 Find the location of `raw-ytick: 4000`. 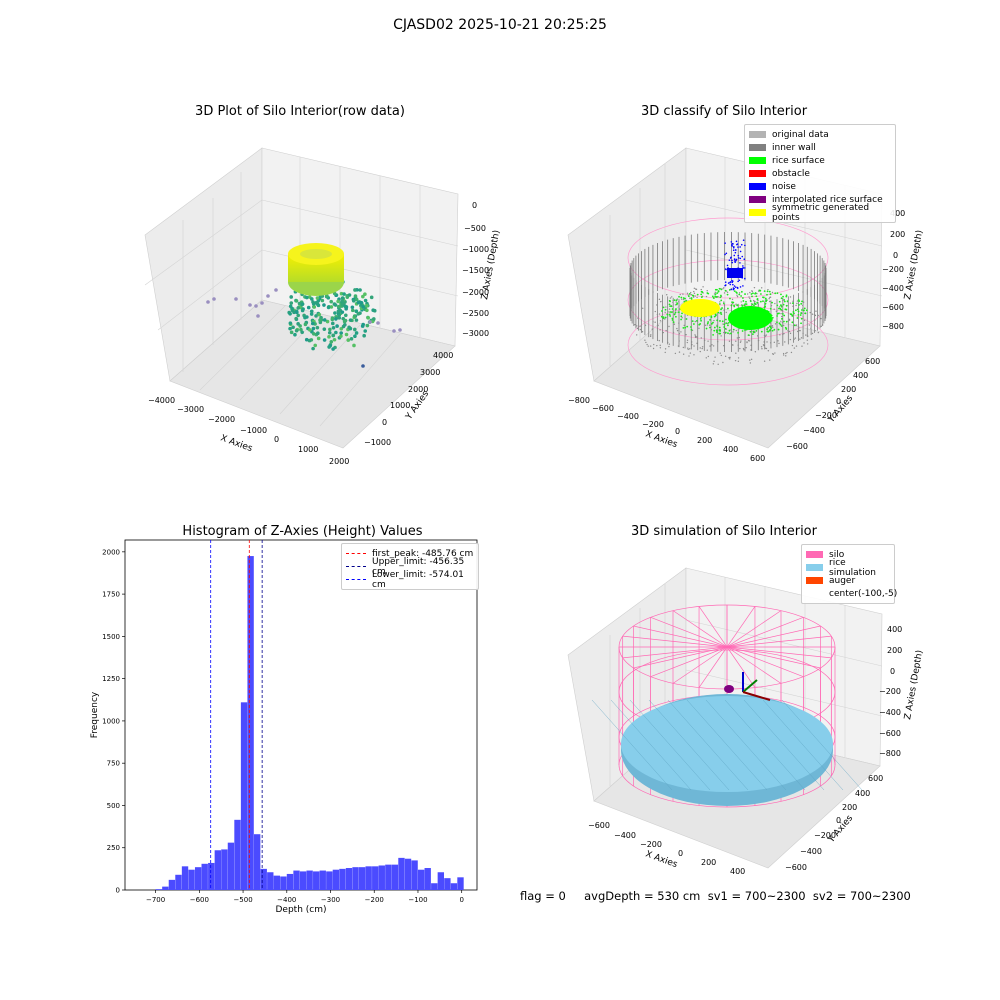

raw-ytick: 4000 is located at coordinates (443, 355).